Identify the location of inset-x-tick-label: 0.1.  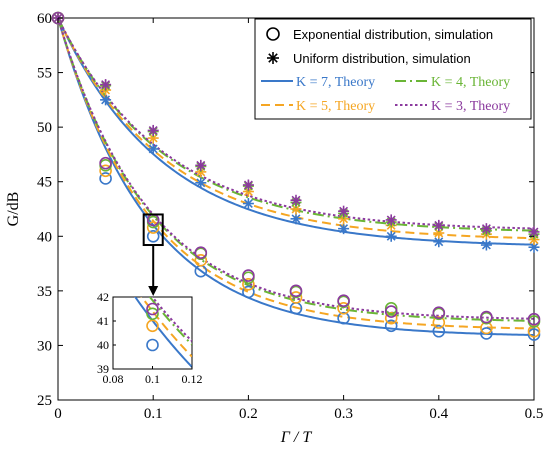
(152, 379).